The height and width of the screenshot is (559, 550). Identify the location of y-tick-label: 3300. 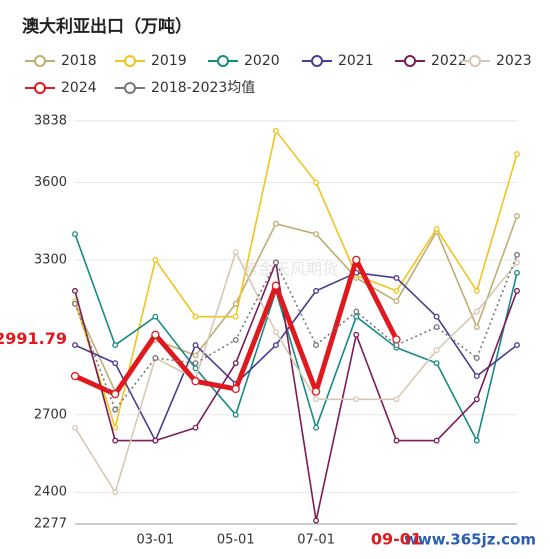
(50, 259).